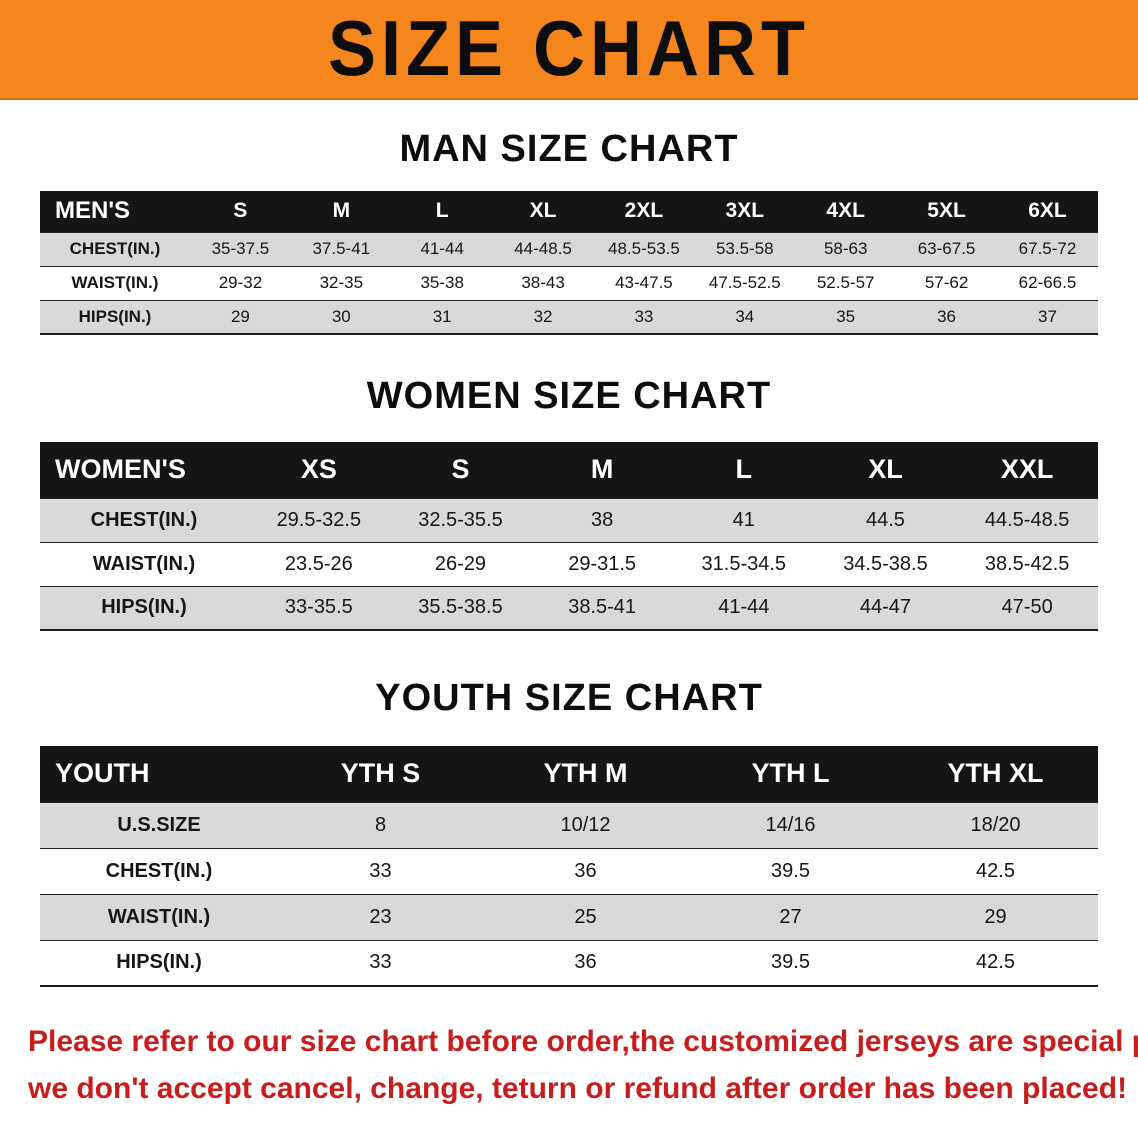 The height and width of the screenshot is (1132, 1138). Describe the element at coordinates (460, 607) in the screenshot. I see `size-value: 35.5-38.5` at that location.